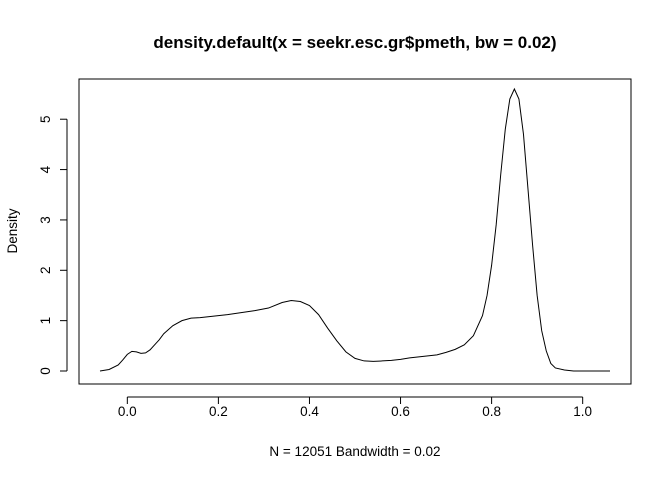 The height and width of the screenshot is (480, 672). Describe the element at coordinates (45, 169) in the screenshot. I see `y-tick-label: 4` at that location.